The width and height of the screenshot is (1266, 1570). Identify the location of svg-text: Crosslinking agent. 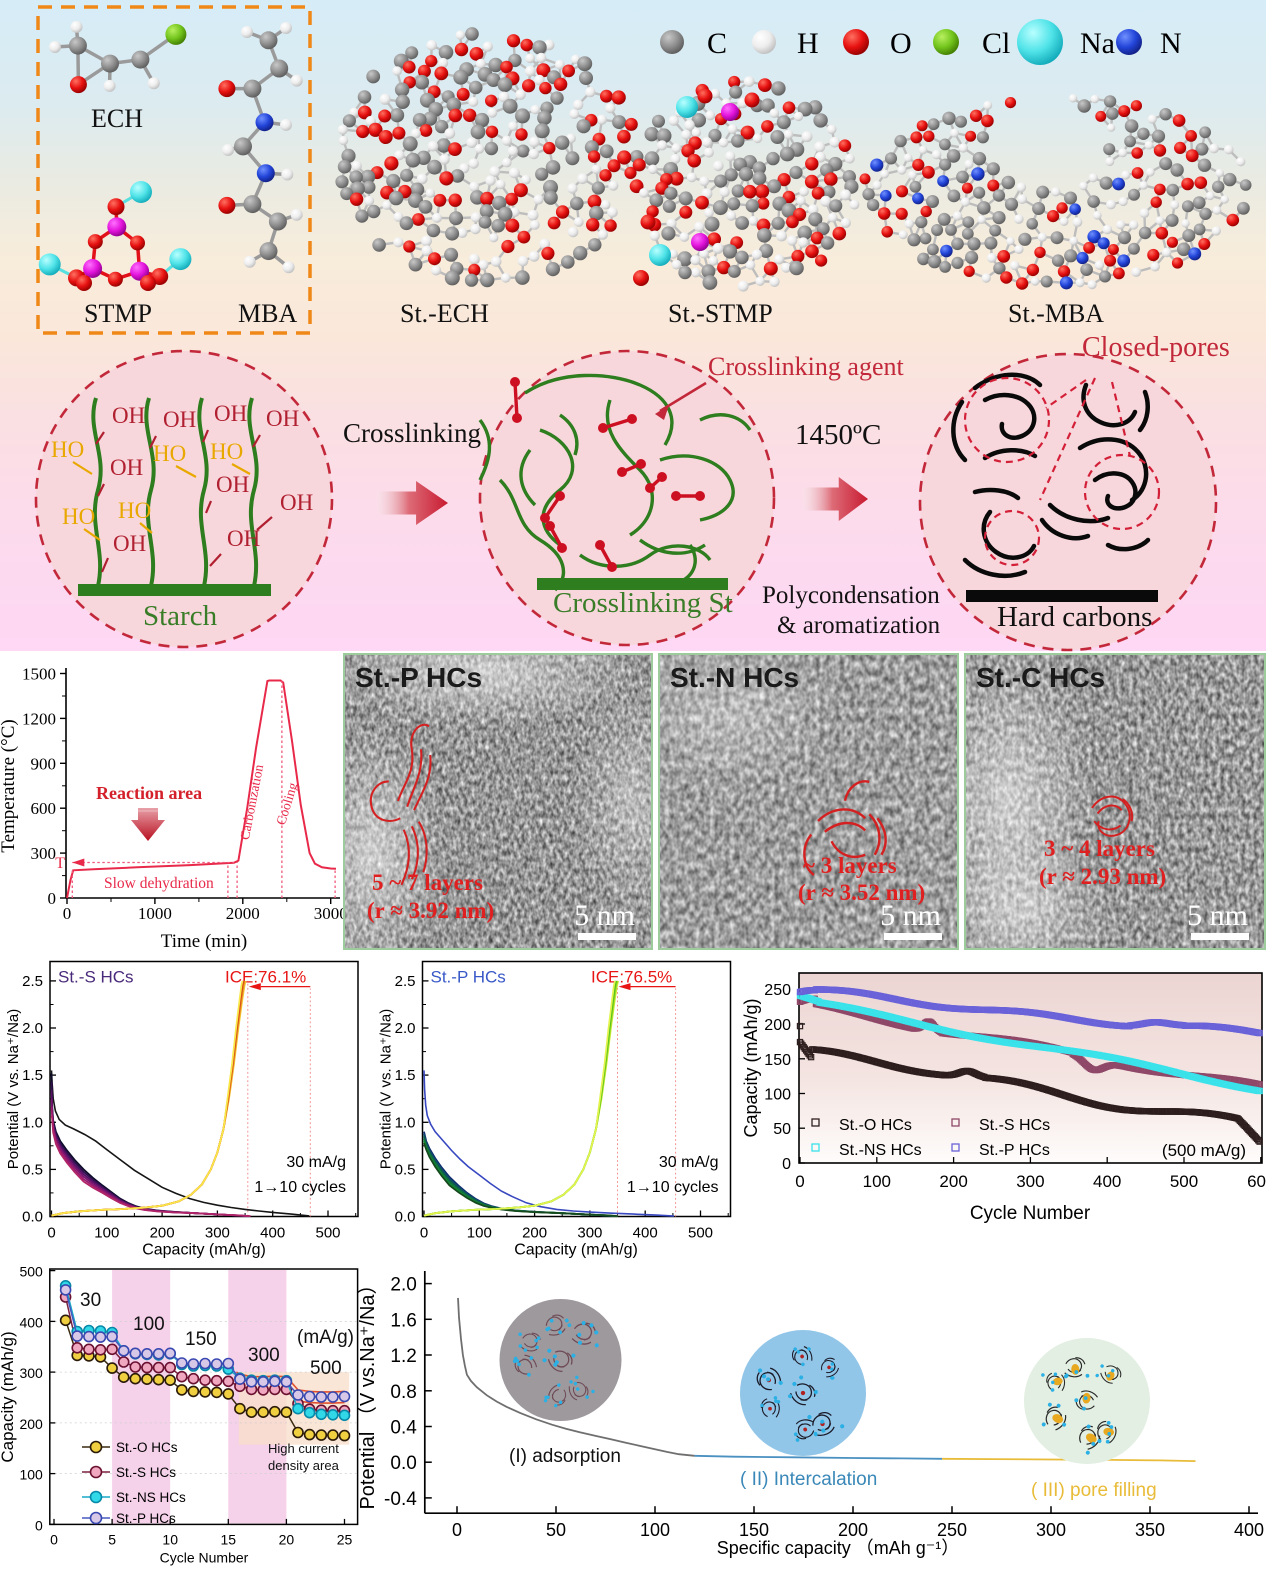
(806, 366).